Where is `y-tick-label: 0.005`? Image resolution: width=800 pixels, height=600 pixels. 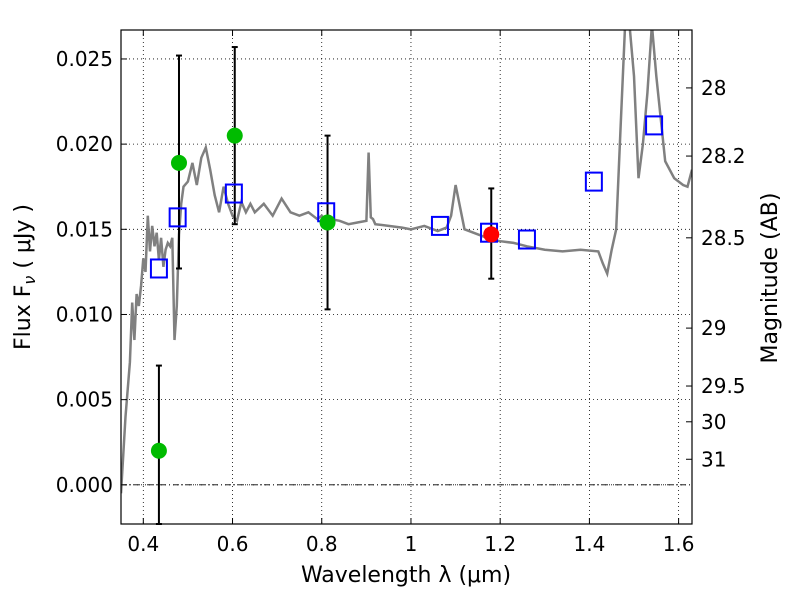 y-tick-label: 0.005 is located at coordinates (84, 400).